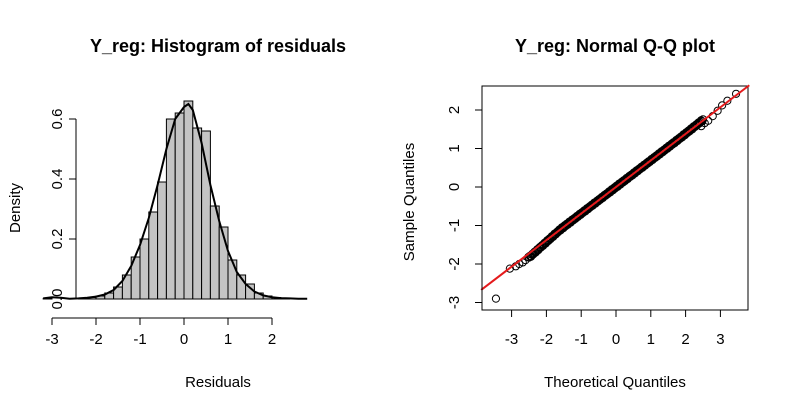  I want to click on histogram-title: Y_reg: Histogram of residuals, so click(218, 46).